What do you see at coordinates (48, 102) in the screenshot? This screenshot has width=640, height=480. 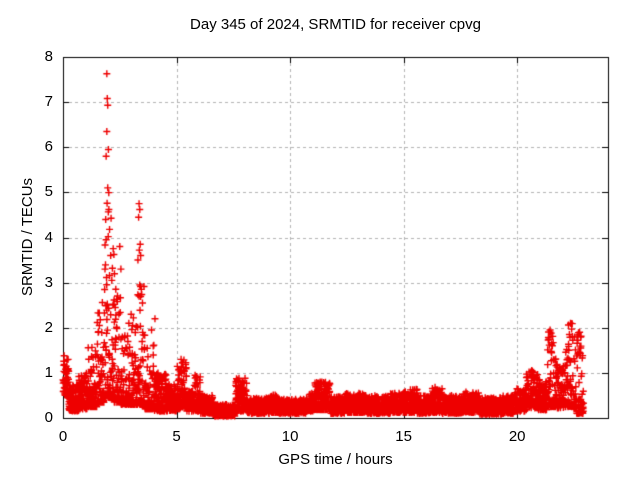 I see `y-tick-label-7: 7` at bounding box center [48, 102].